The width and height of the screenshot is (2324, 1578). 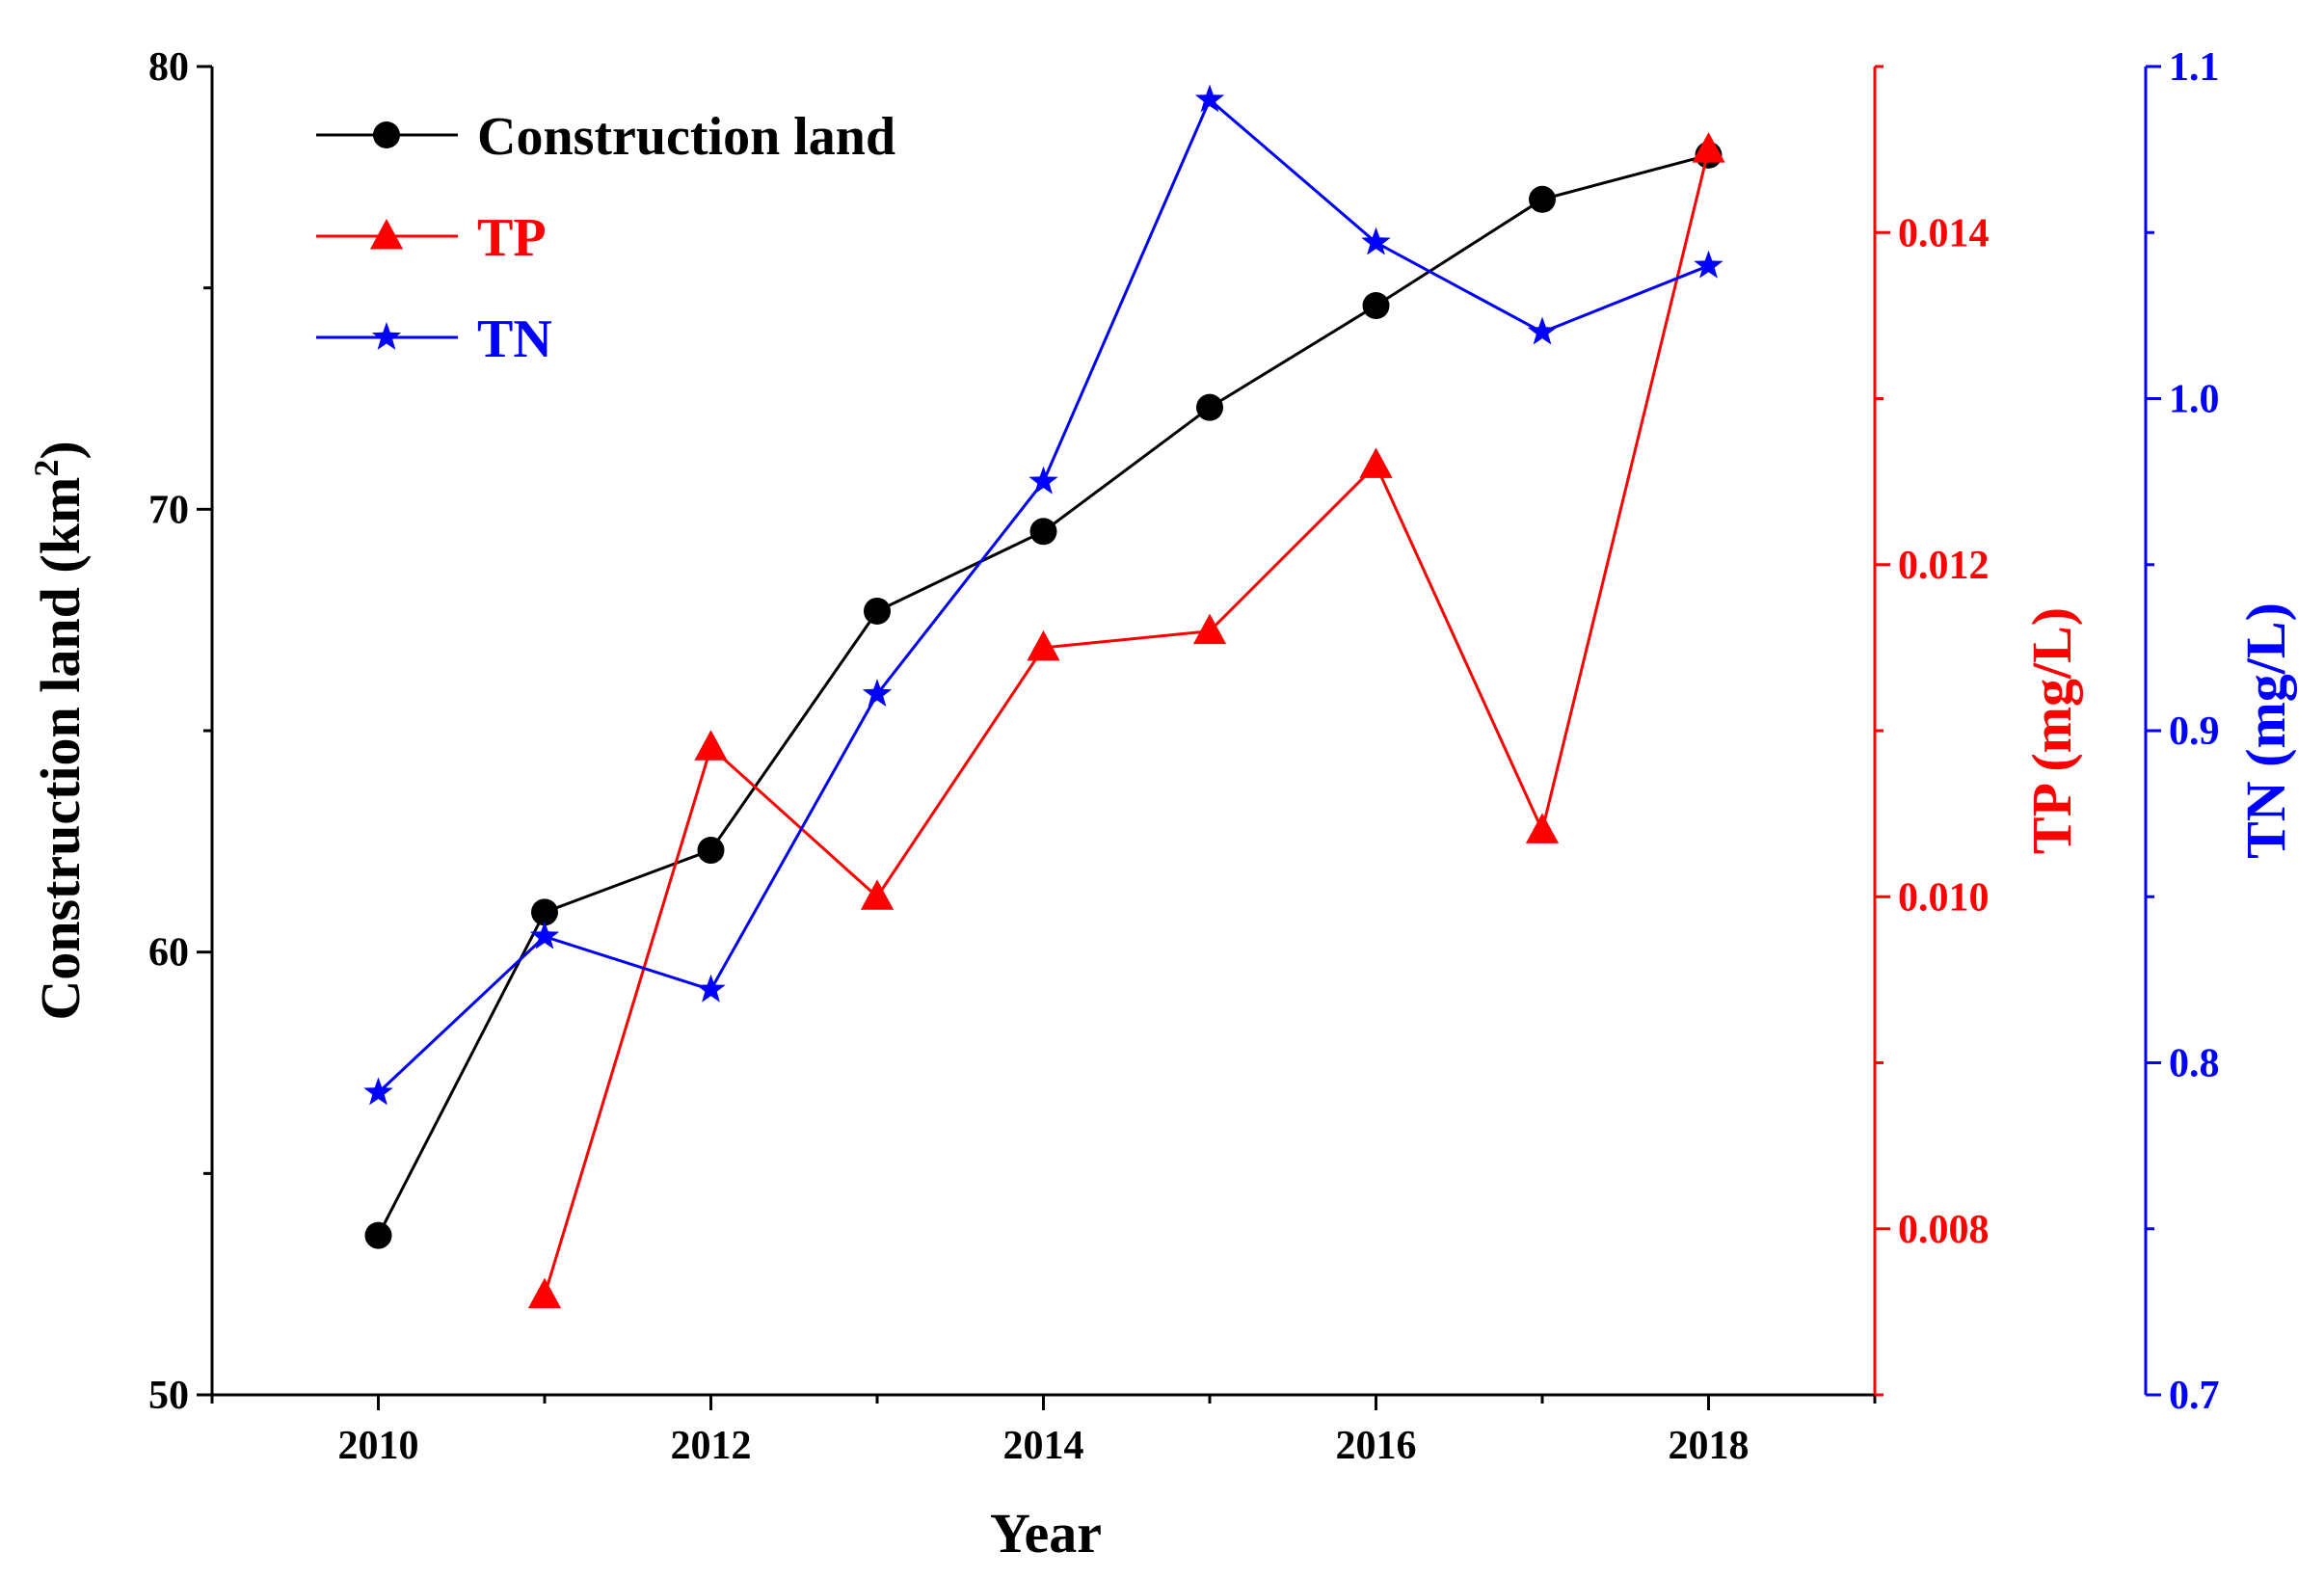 I want to click on x-axis-title: Year, so click(x=1046, y=1533).